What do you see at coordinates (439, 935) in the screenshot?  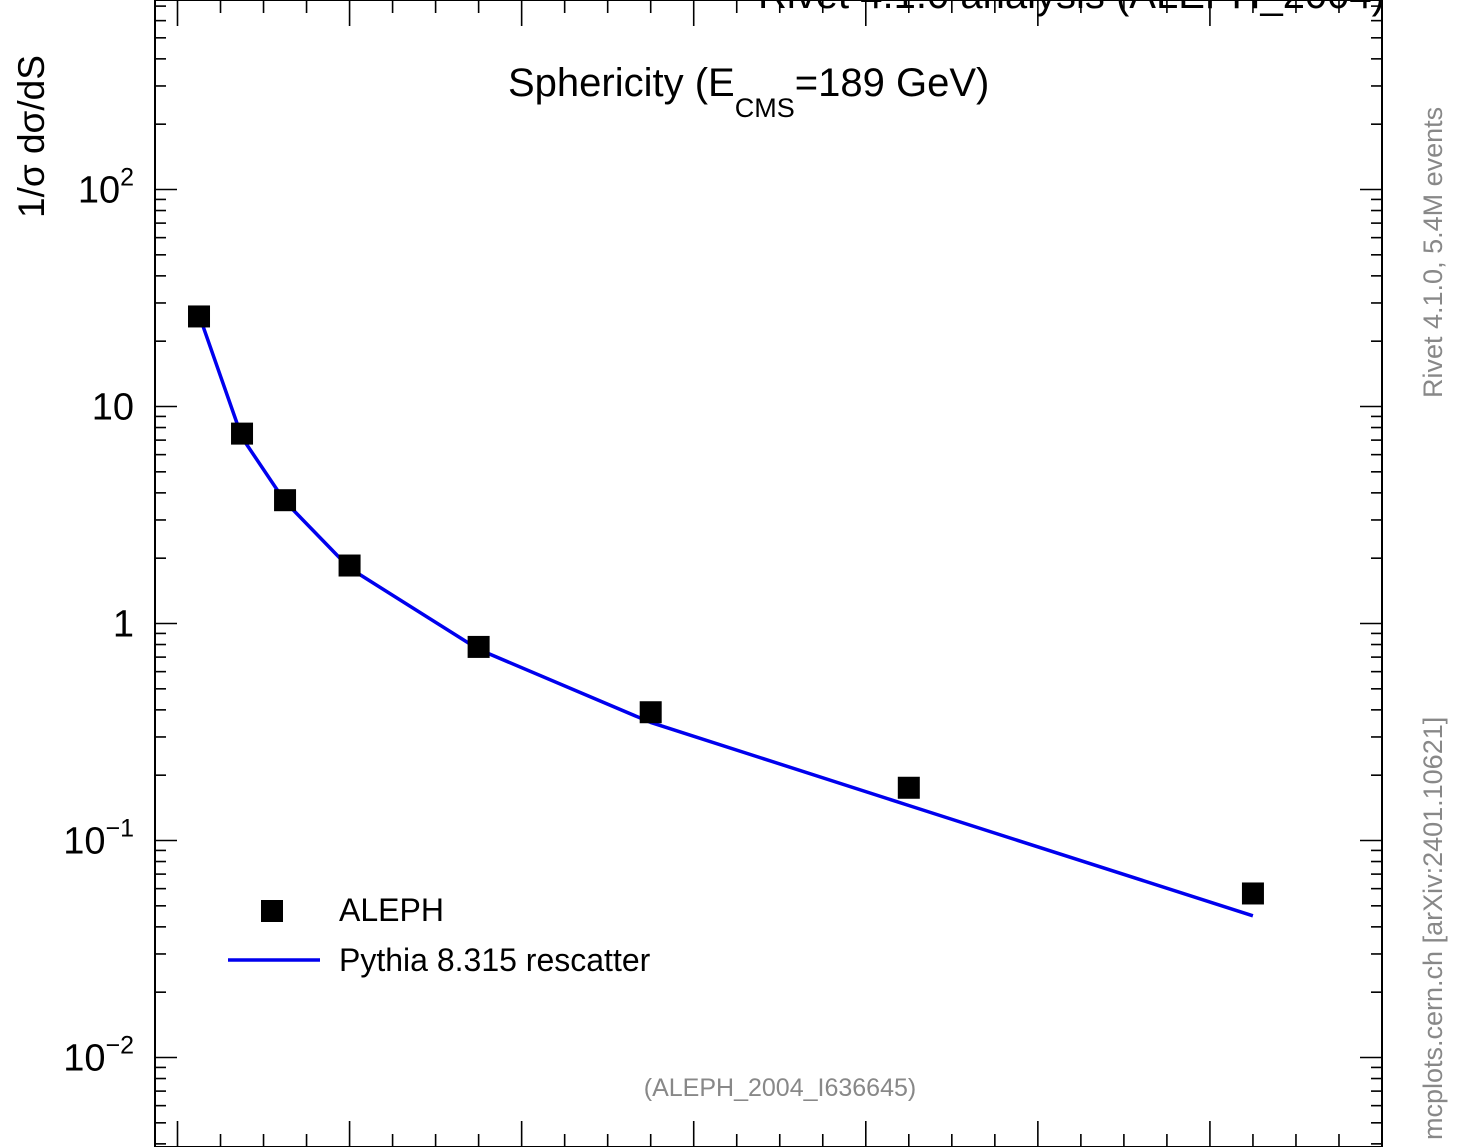 I see `legend: ALEPH Pythia 8.315 rescatter` at bounding box center [439, 935].